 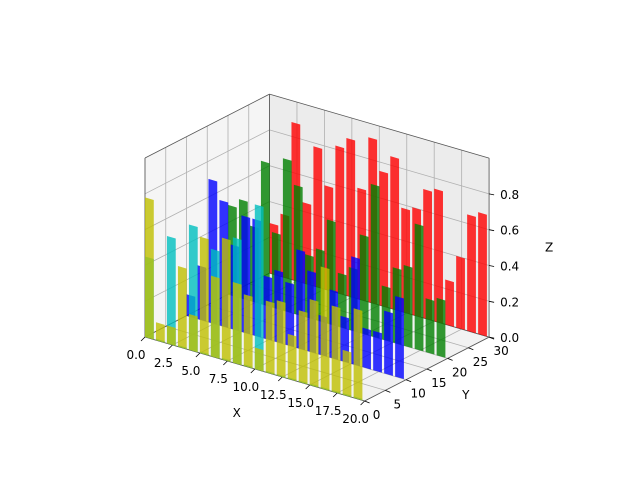 What do you see at coordinates (509, 267) in the screenshot?
I see `z-tick-label: 0.4` at bounding box center [509, 267].